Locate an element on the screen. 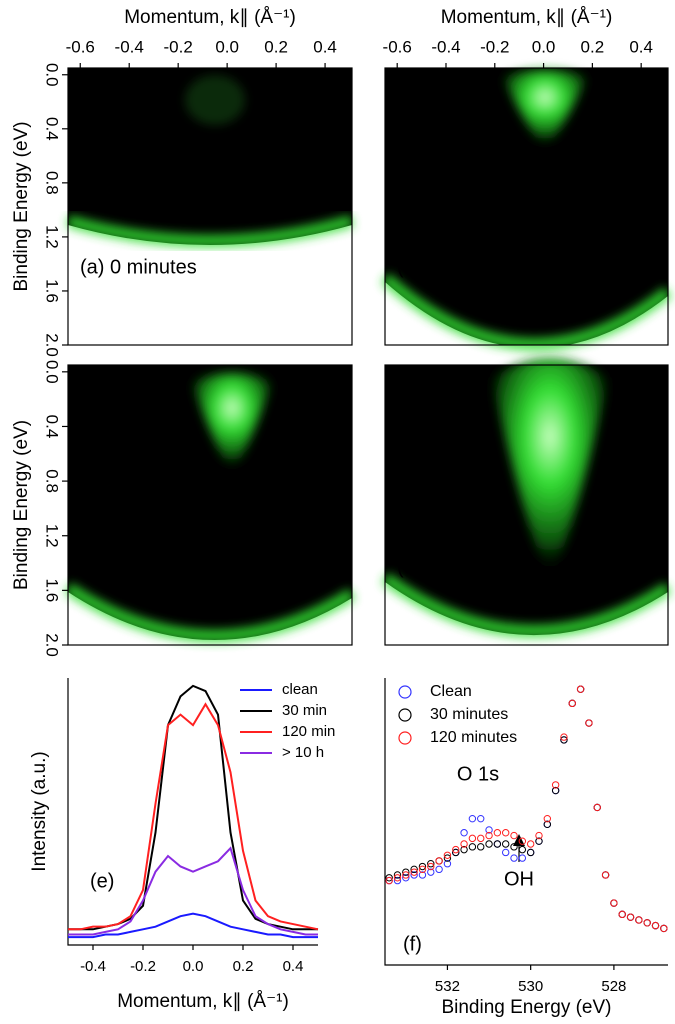  legend-label: 30 min is located at coordinates (304, 710).